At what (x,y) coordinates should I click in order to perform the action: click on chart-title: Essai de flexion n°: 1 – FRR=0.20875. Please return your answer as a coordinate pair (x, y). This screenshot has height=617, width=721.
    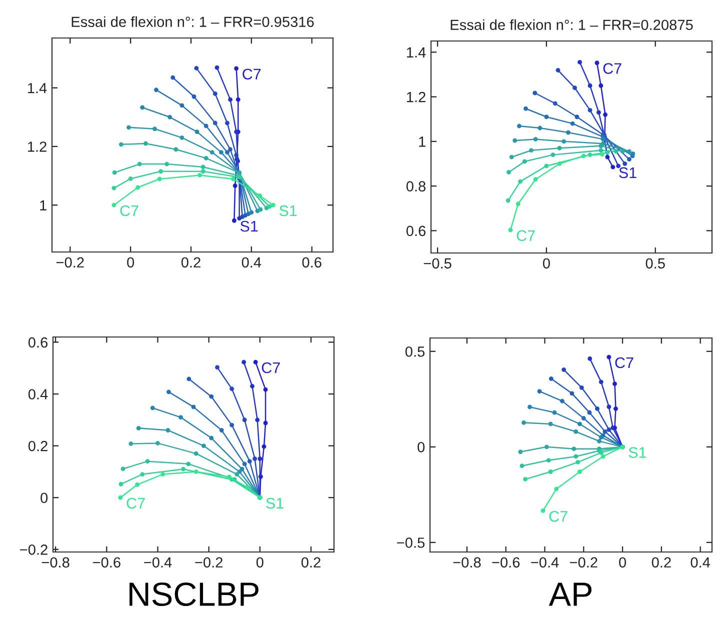
    Looking at the image, I should click on (571, 24).